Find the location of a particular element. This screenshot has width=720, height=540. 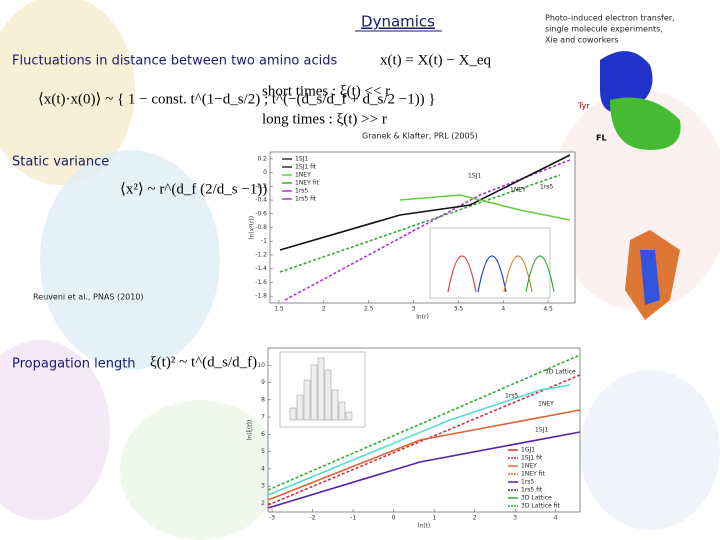

note-line: single molecule experiments, is located at coordinates (604, 29).